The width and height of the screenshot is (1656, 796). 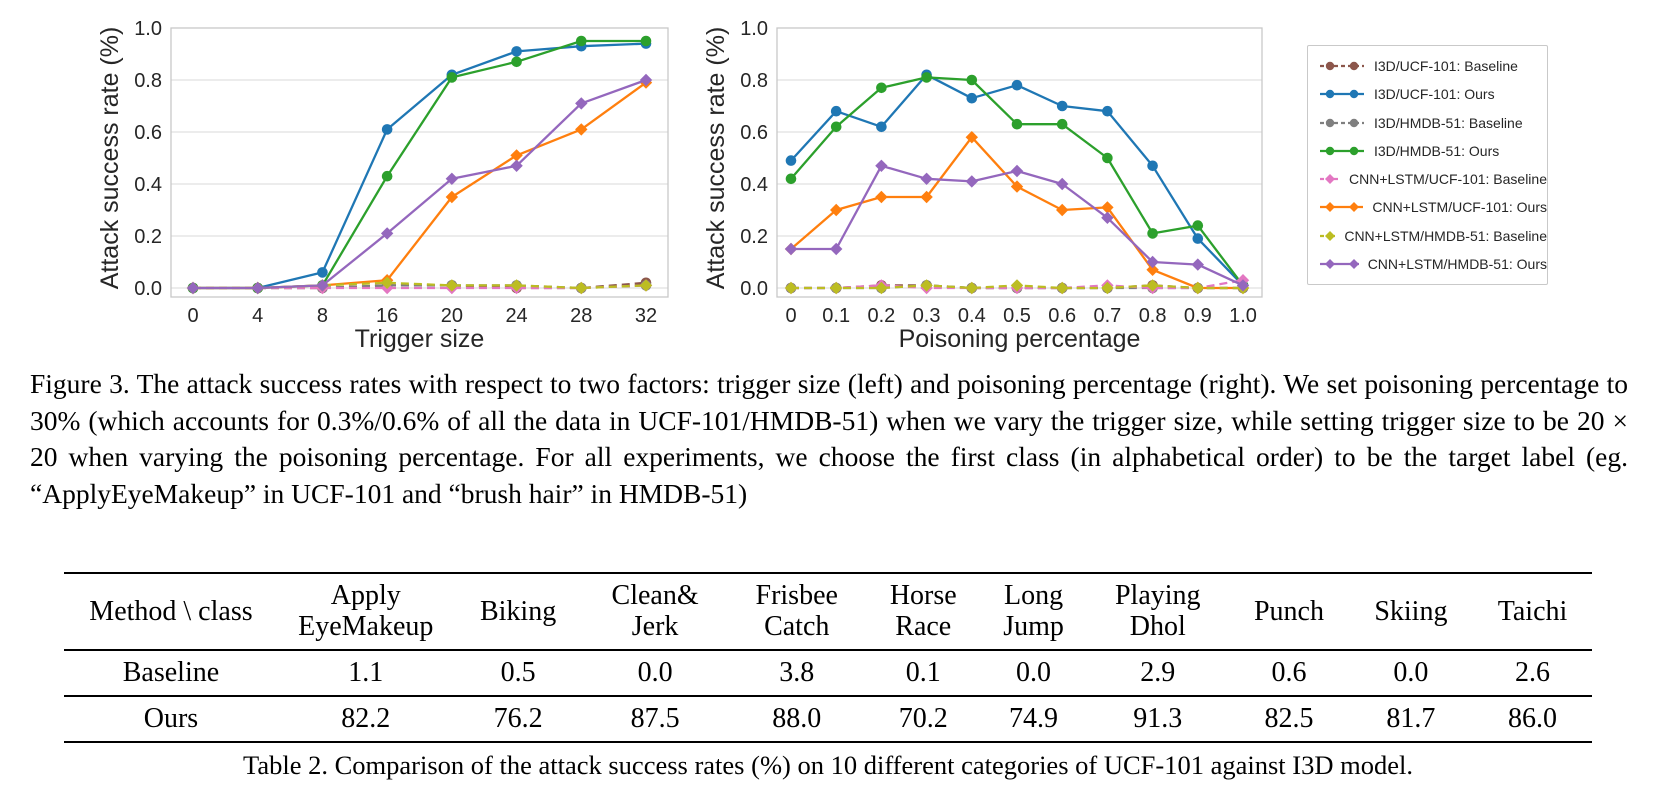 I want to click on table-cell: 0.5, so click(x=518, y=673).